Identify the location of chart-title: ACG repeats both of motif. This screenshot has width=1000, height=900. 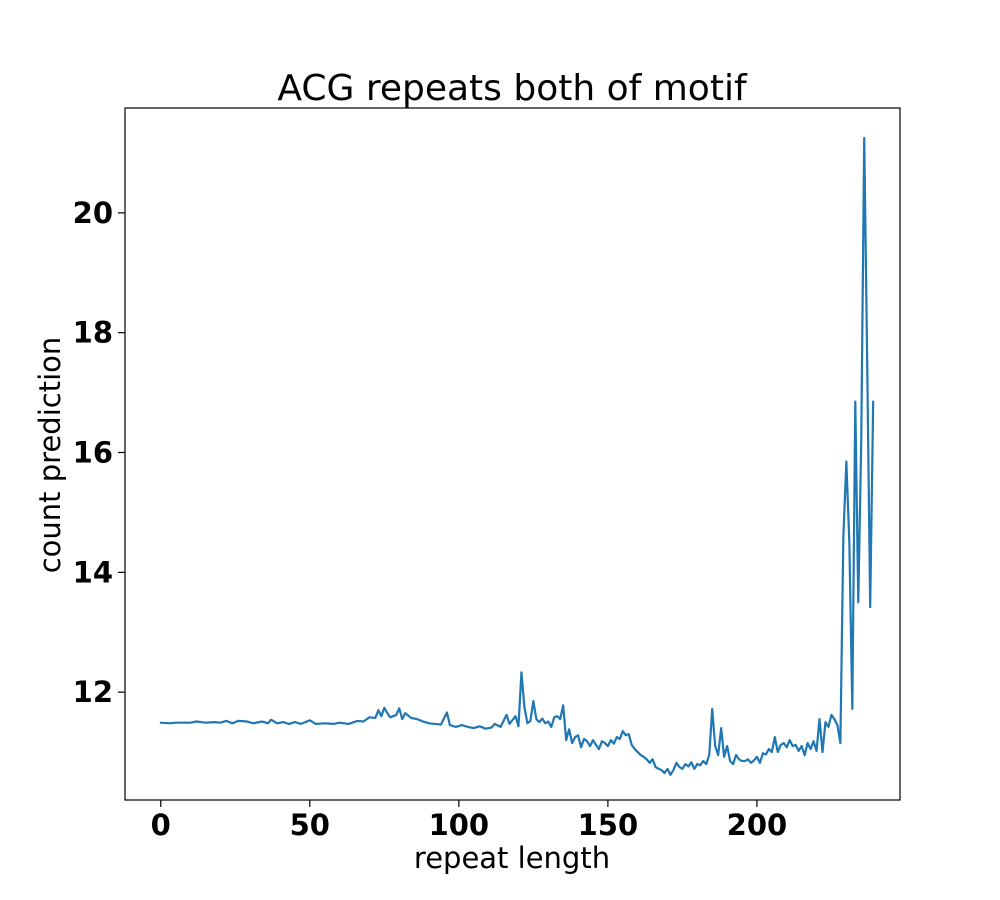
(512, 88).